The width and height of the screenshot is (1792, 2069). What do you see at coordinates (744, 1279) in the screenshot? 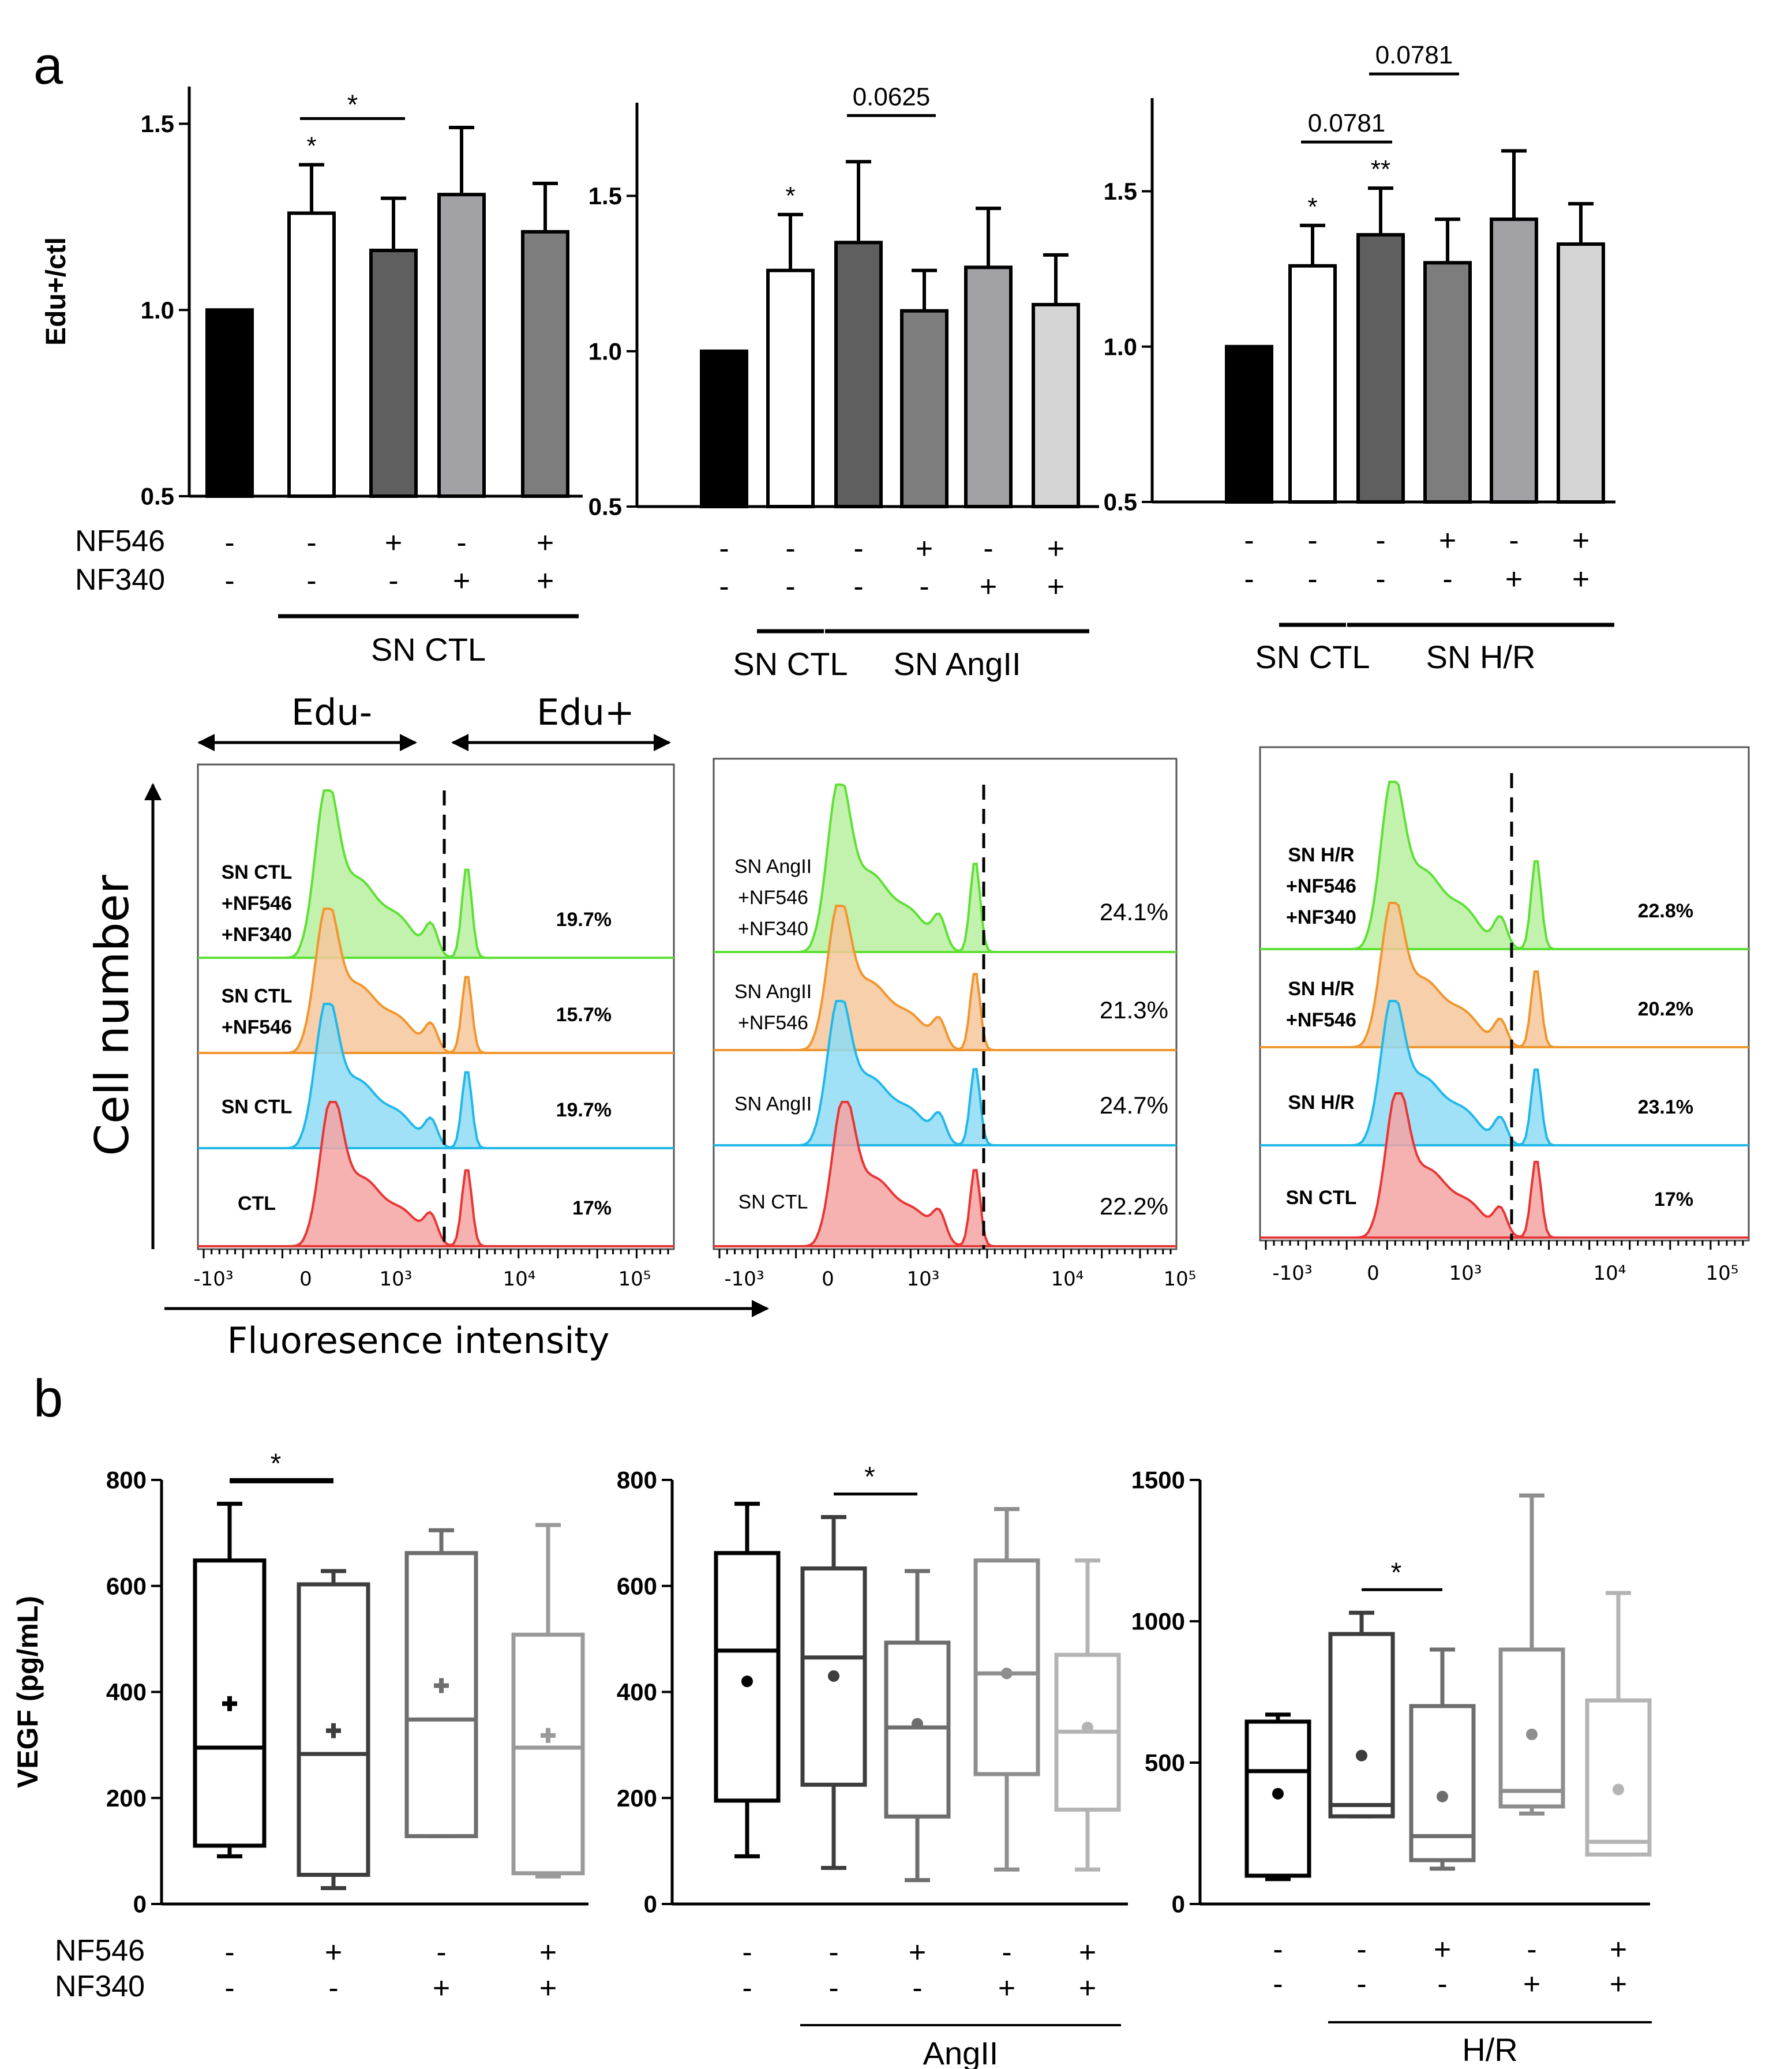
I see `h2-x-tick-label: -10³` at bounding box center [744, 1279].